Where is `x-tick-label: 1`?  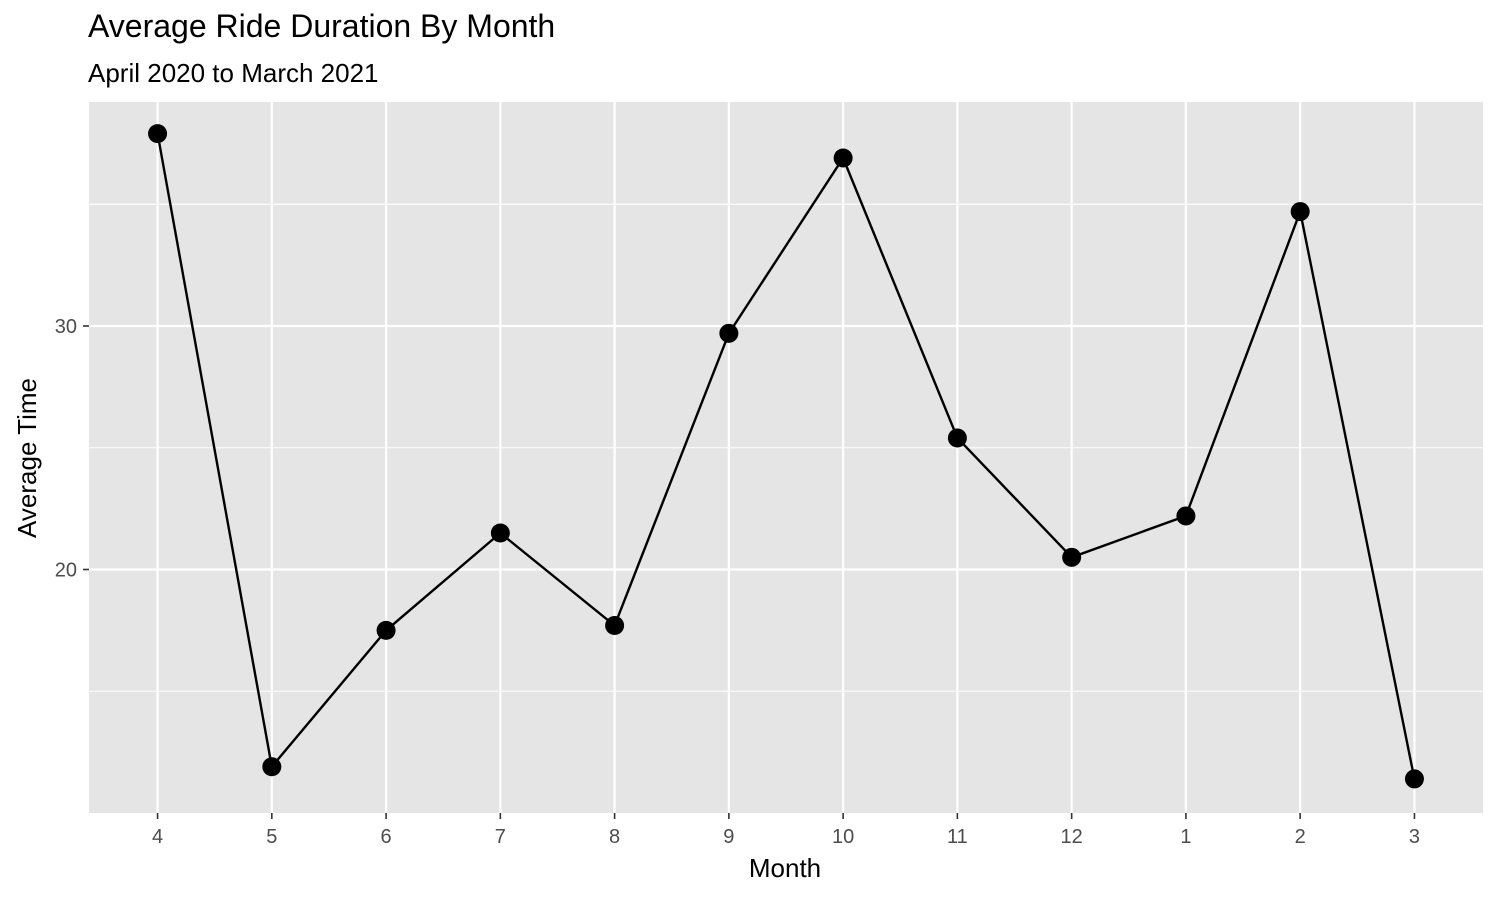
x-tick-label: 1 is located at coordinates (1185, 837).